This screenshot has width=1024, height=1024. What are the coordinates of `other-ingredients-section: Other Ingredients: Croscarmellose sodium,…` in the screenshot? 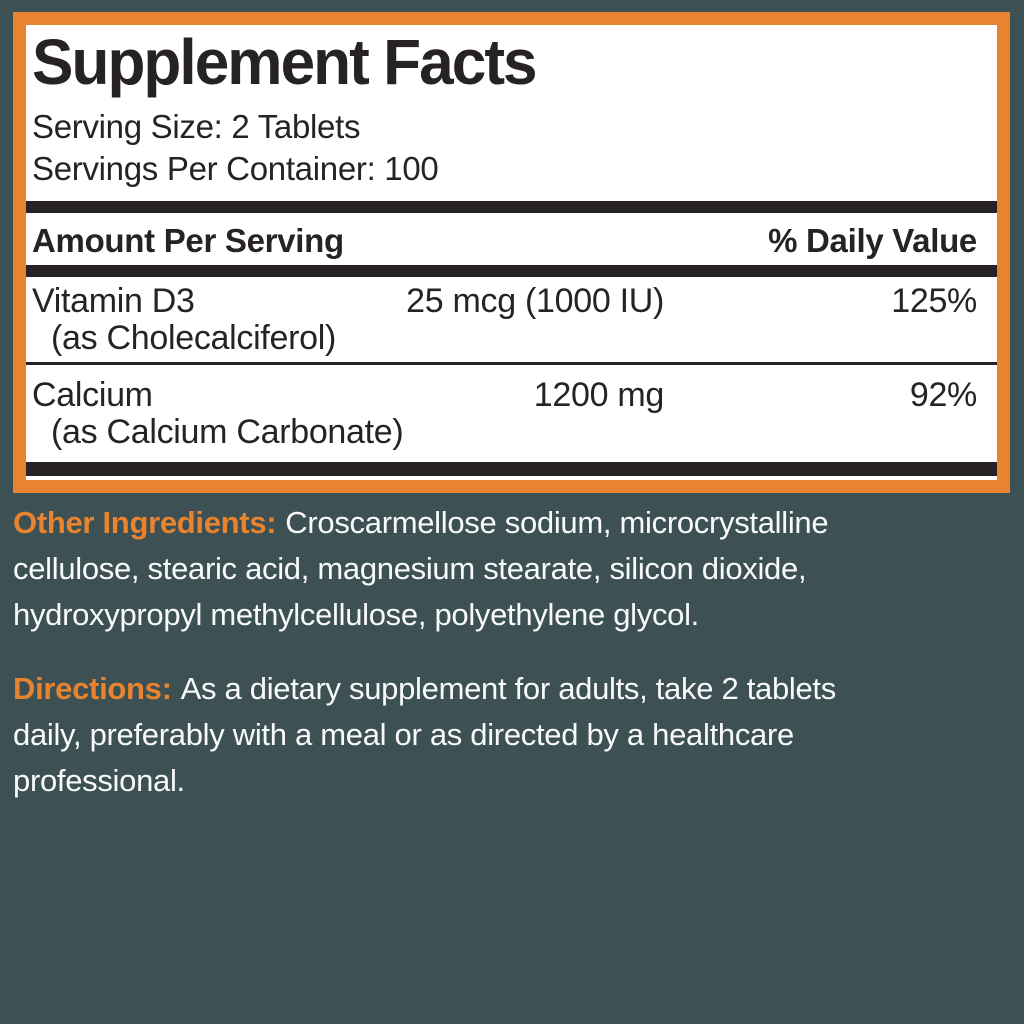 It's located at (515, 569).